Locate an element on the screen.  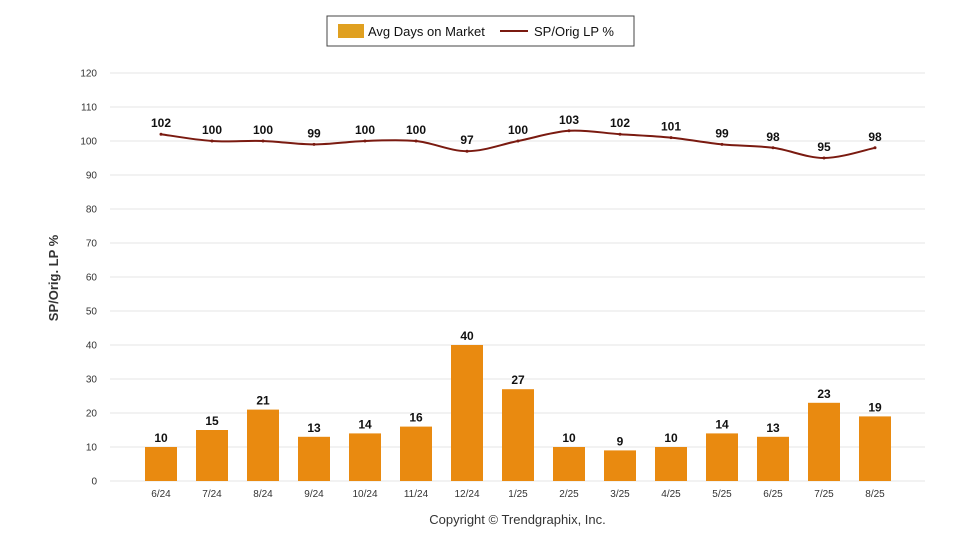
bar-data-label: 15 is located at coordinates (212, 421).